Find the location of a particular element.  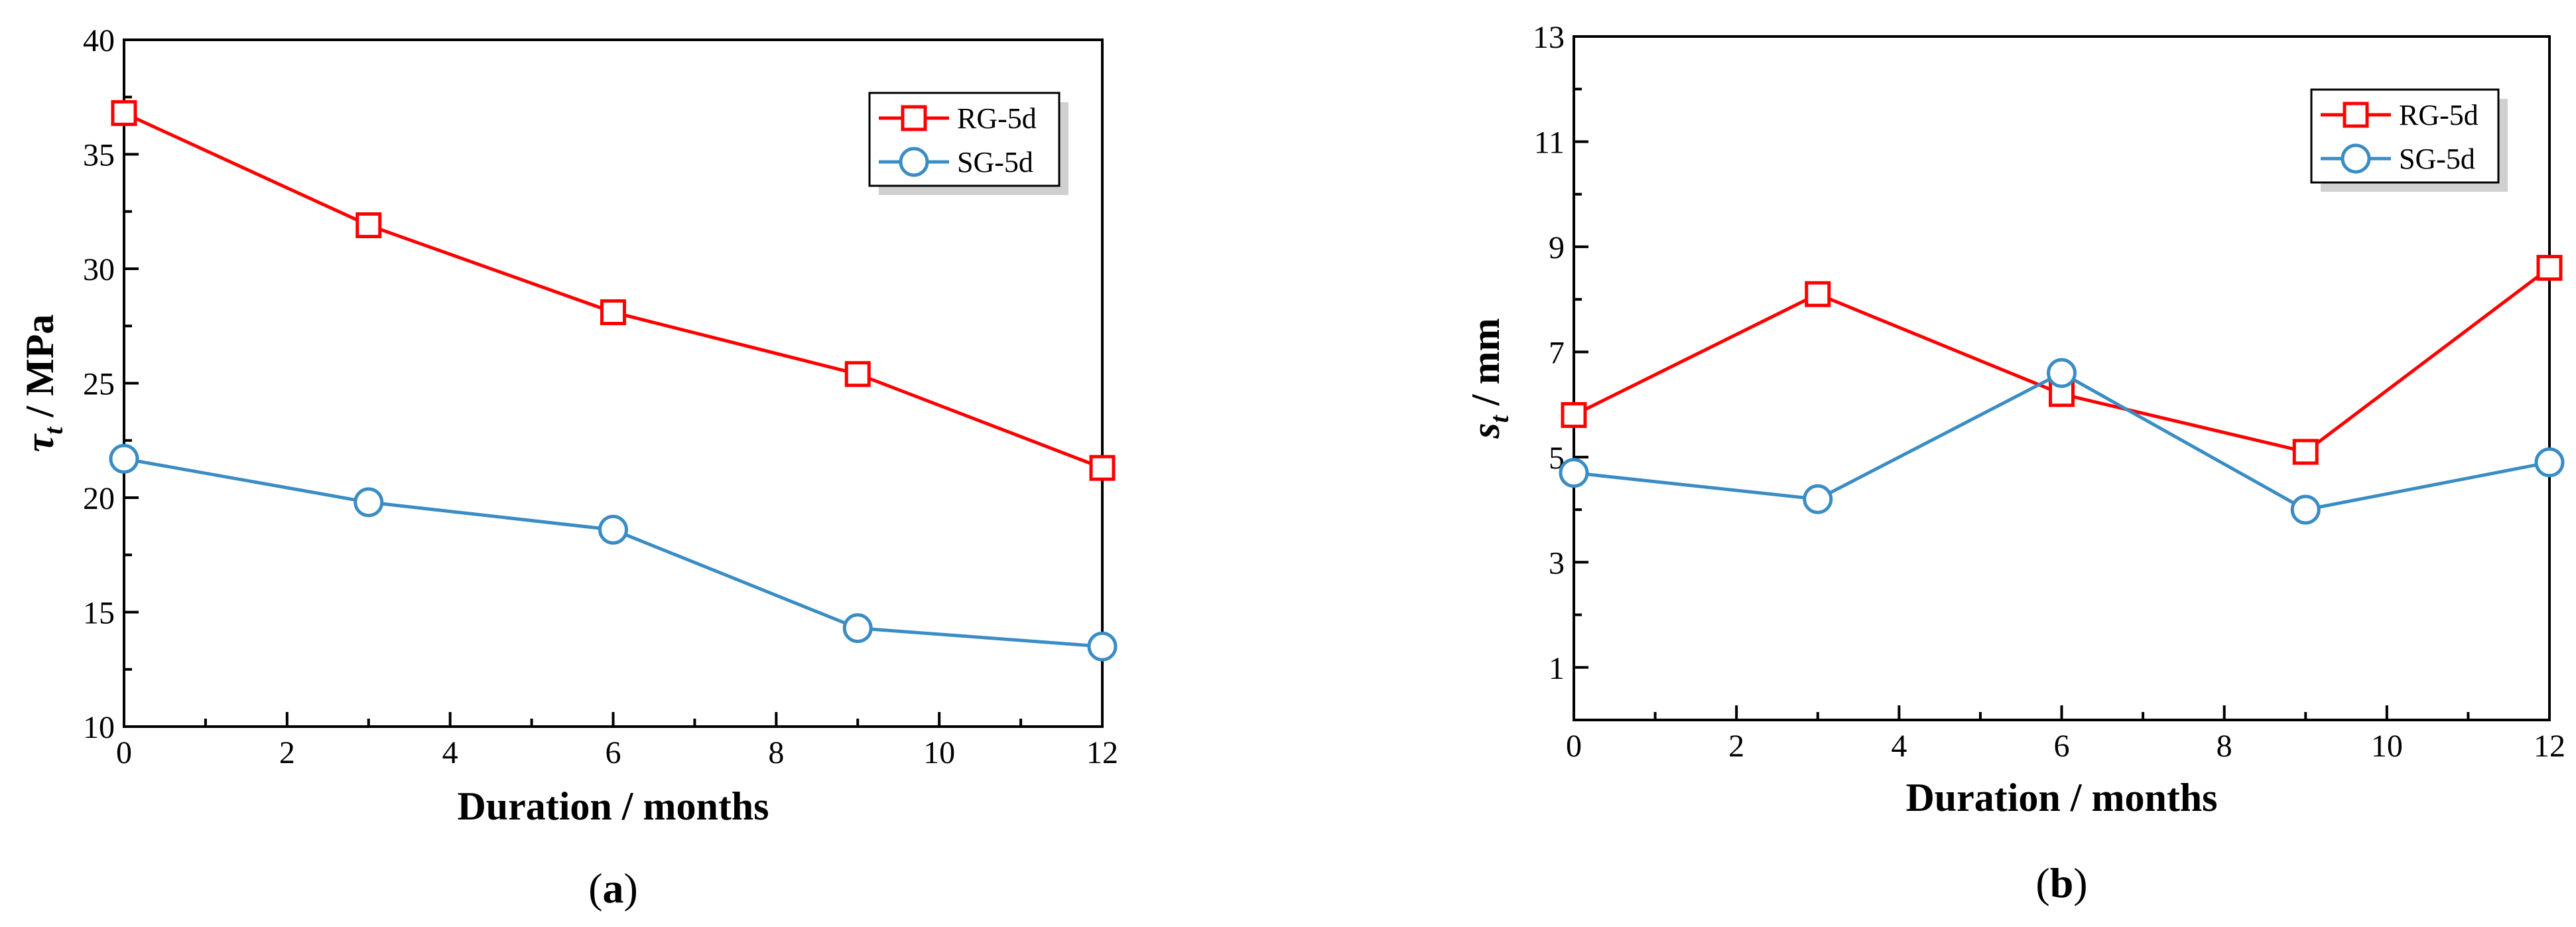

y-tick-label: 7 is located at coordinates (1557, 352).